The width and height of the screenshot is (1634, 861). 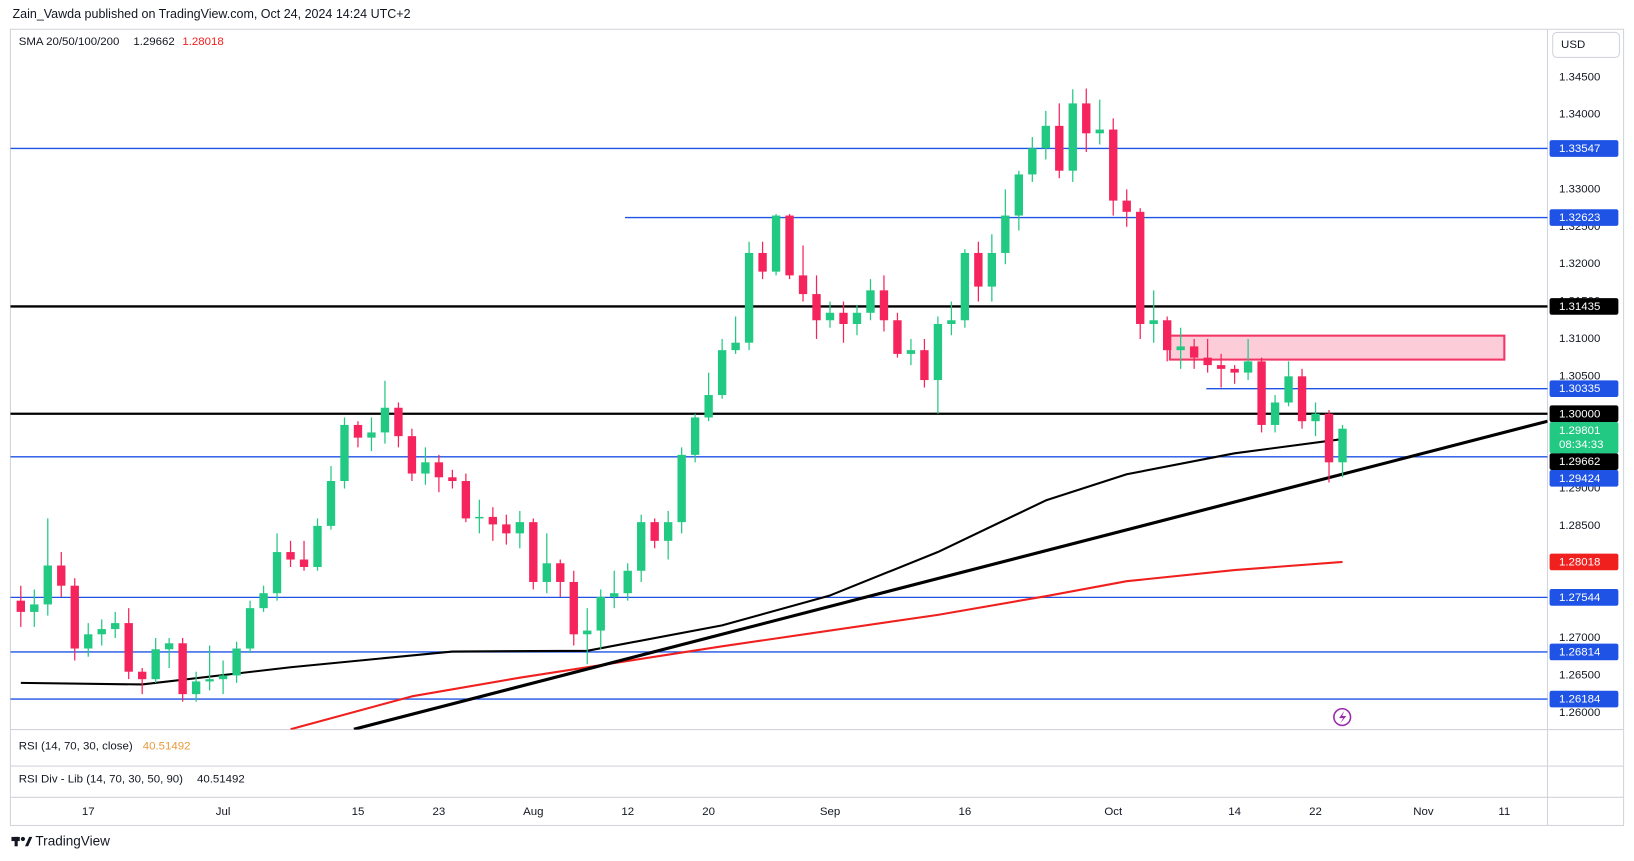 What do you see at coordinates (439, 812) in the screenshot?
I see `x-tick-label: 23` at bounding box center [439, 812].